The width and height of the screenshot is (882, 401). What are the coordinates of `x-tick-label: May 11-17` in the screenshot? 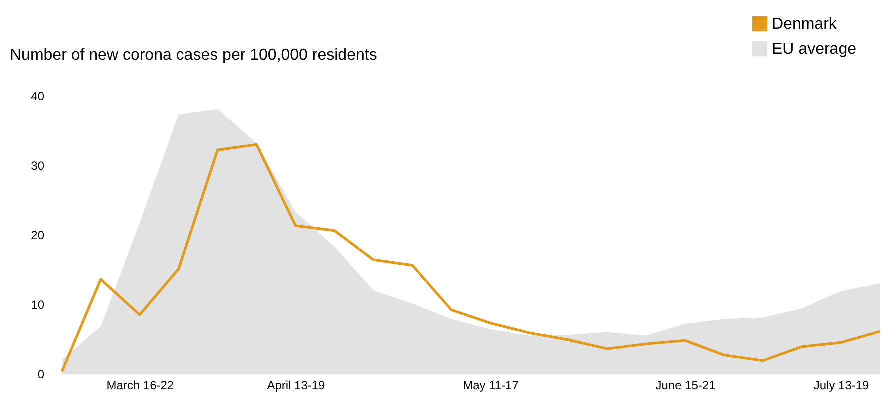 It's located at (491, 385).